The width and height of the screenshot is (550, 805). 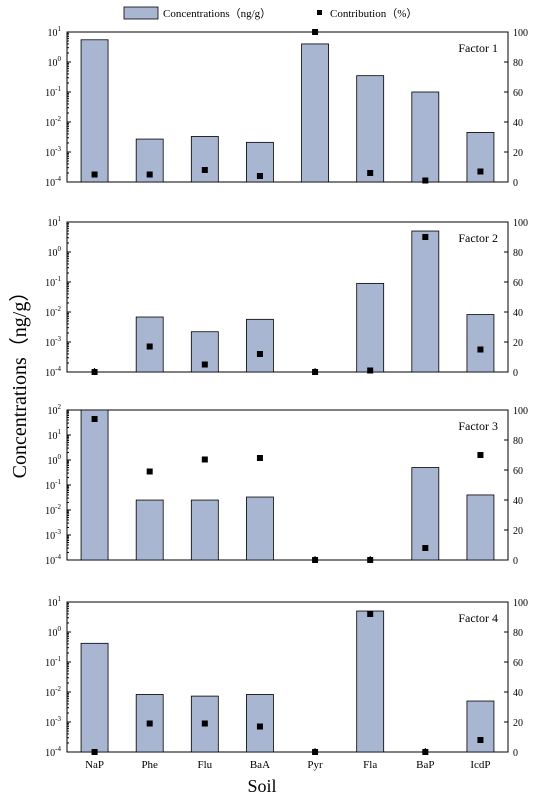 I want to click on x-tick-label: IcdP, so click(x=480, y=765).